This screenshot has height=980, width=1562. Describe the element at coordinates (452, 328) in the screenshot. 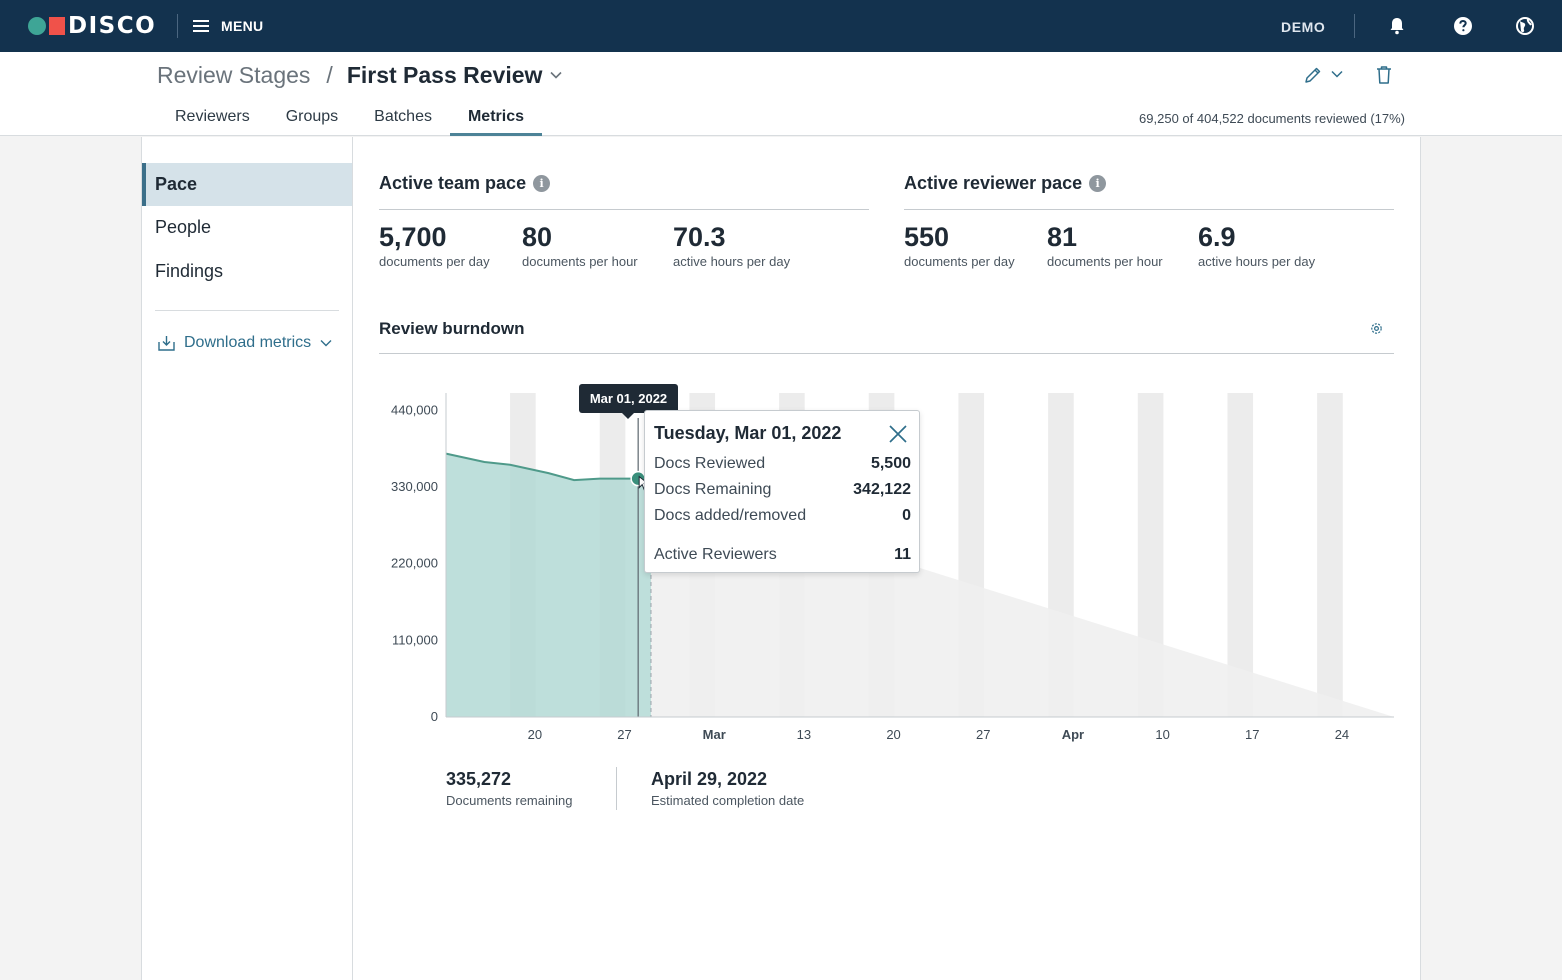

I see `burndown-title: Review burndown` at that location.